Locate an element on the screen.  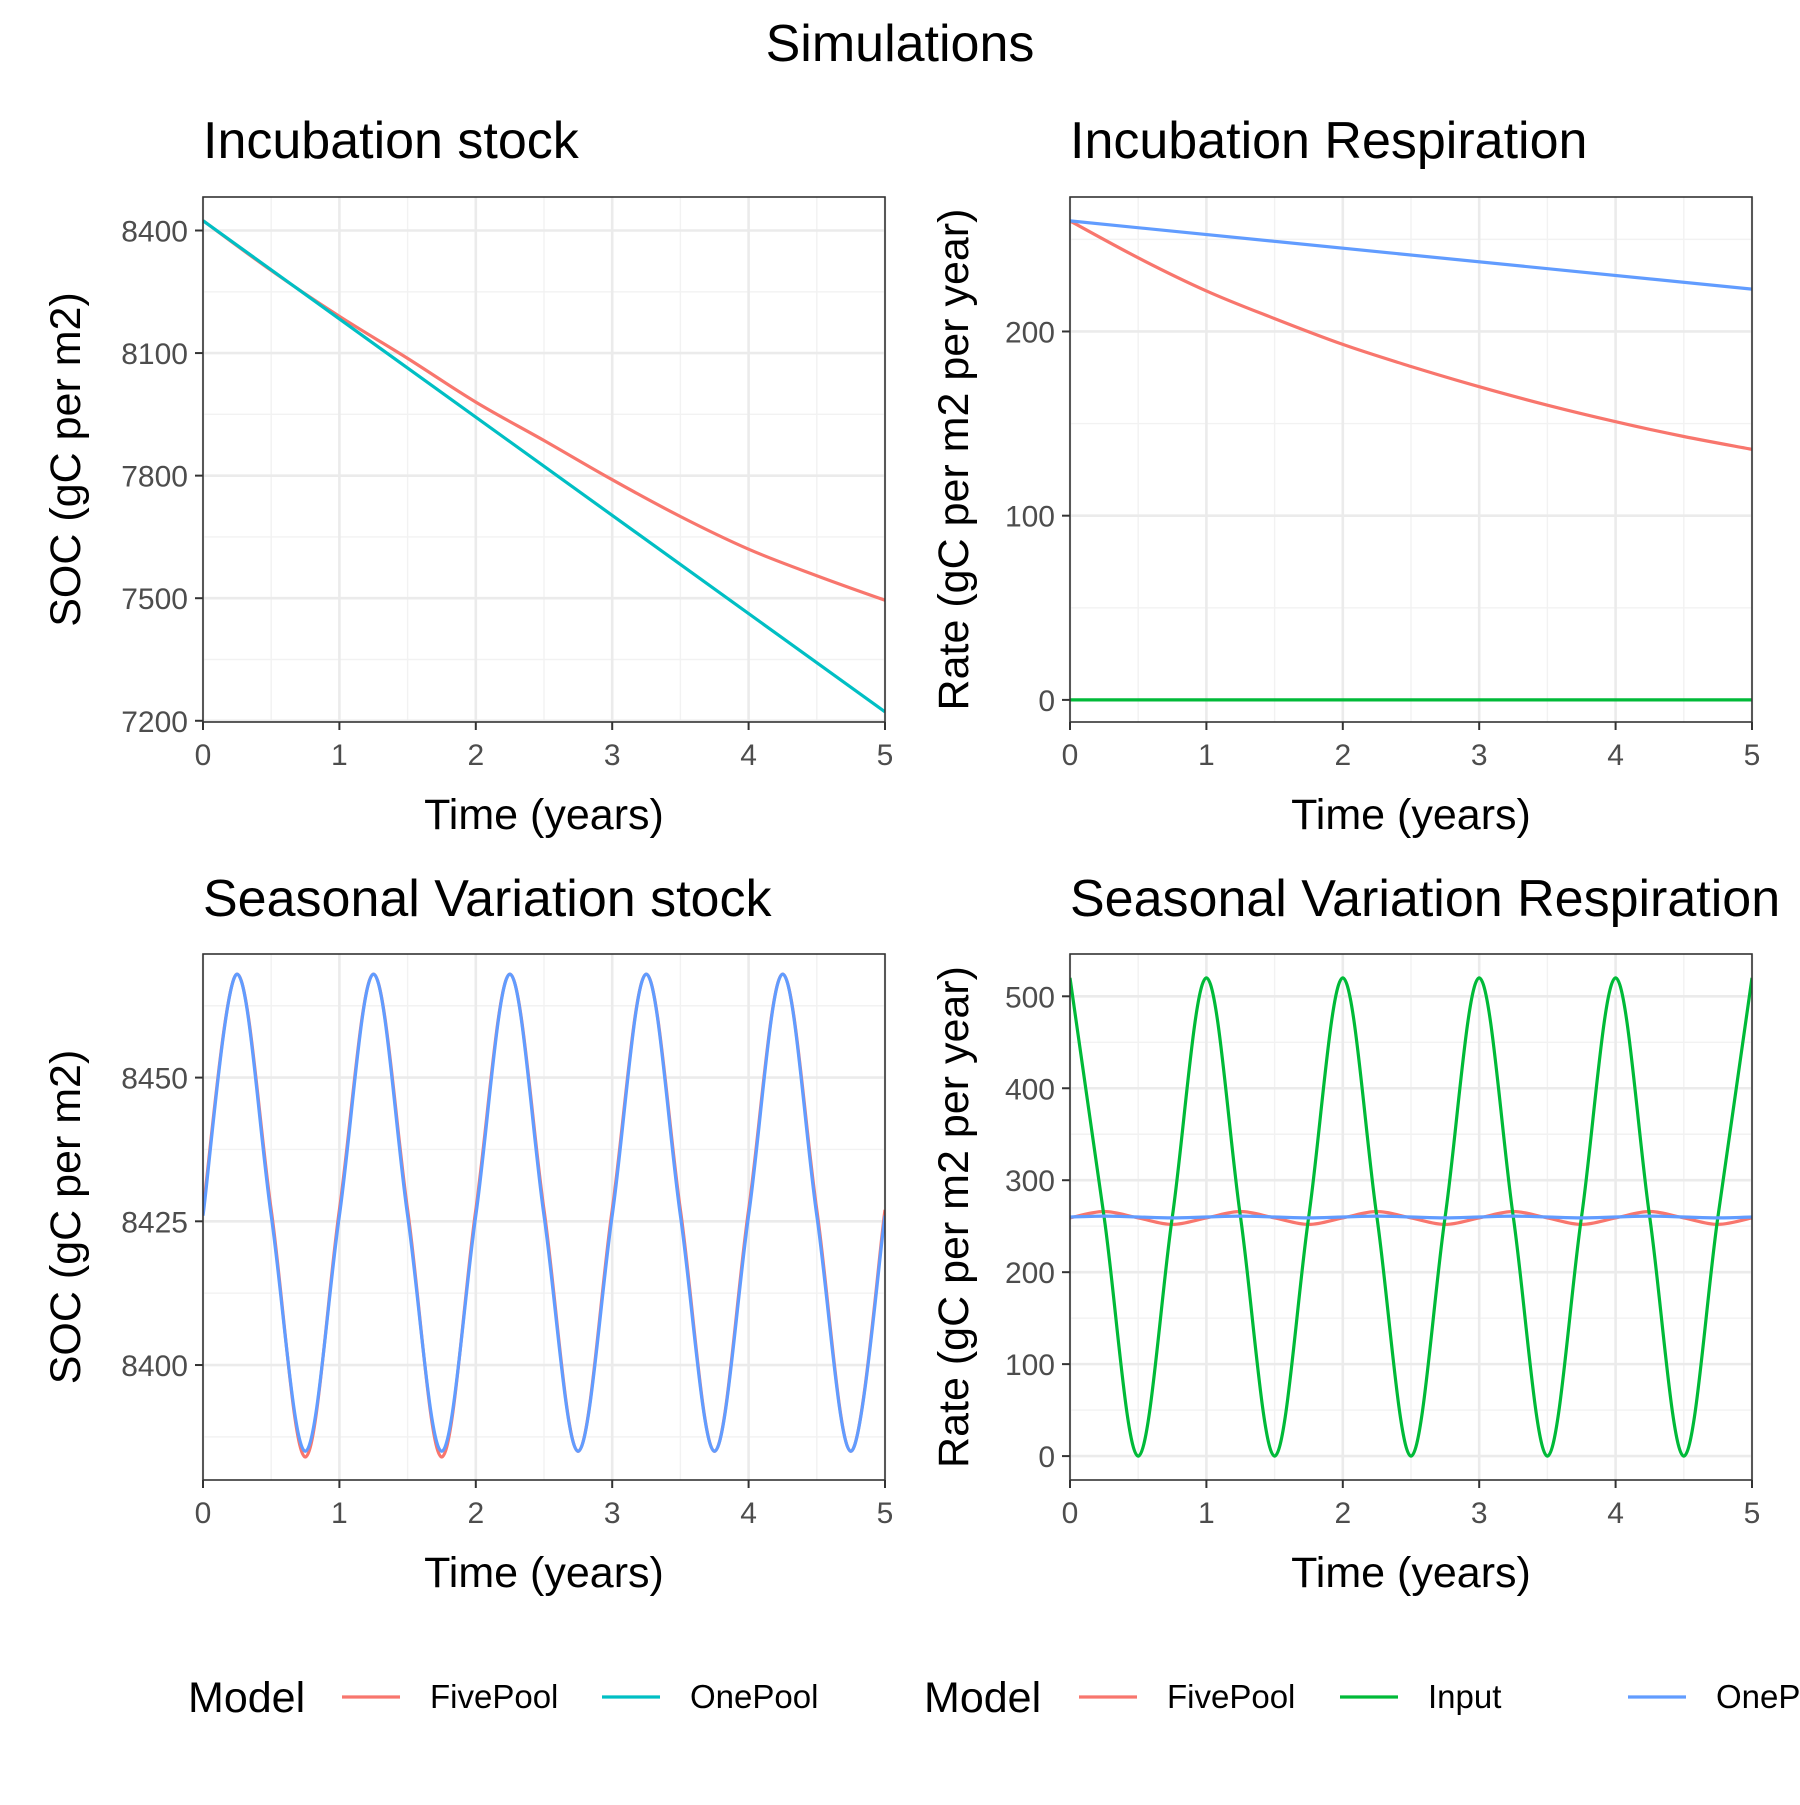
panel-title: Incubation Respiration is located at coordinates (1328, 141).